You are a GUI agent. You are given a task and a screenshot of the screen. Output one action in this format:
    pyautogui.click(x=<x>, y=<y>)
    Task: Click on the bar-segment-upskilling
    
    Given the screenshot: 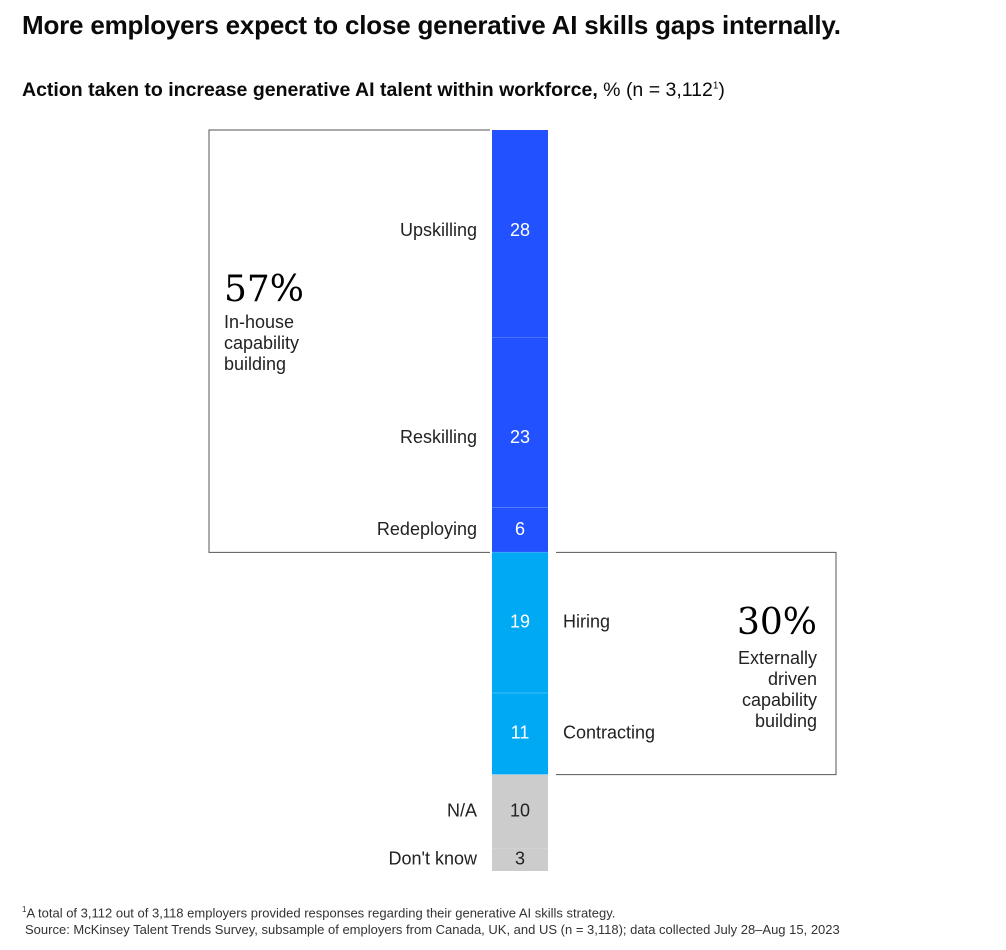 What is the action you would take?
    pyautogui.click(x=520, y=234)
    